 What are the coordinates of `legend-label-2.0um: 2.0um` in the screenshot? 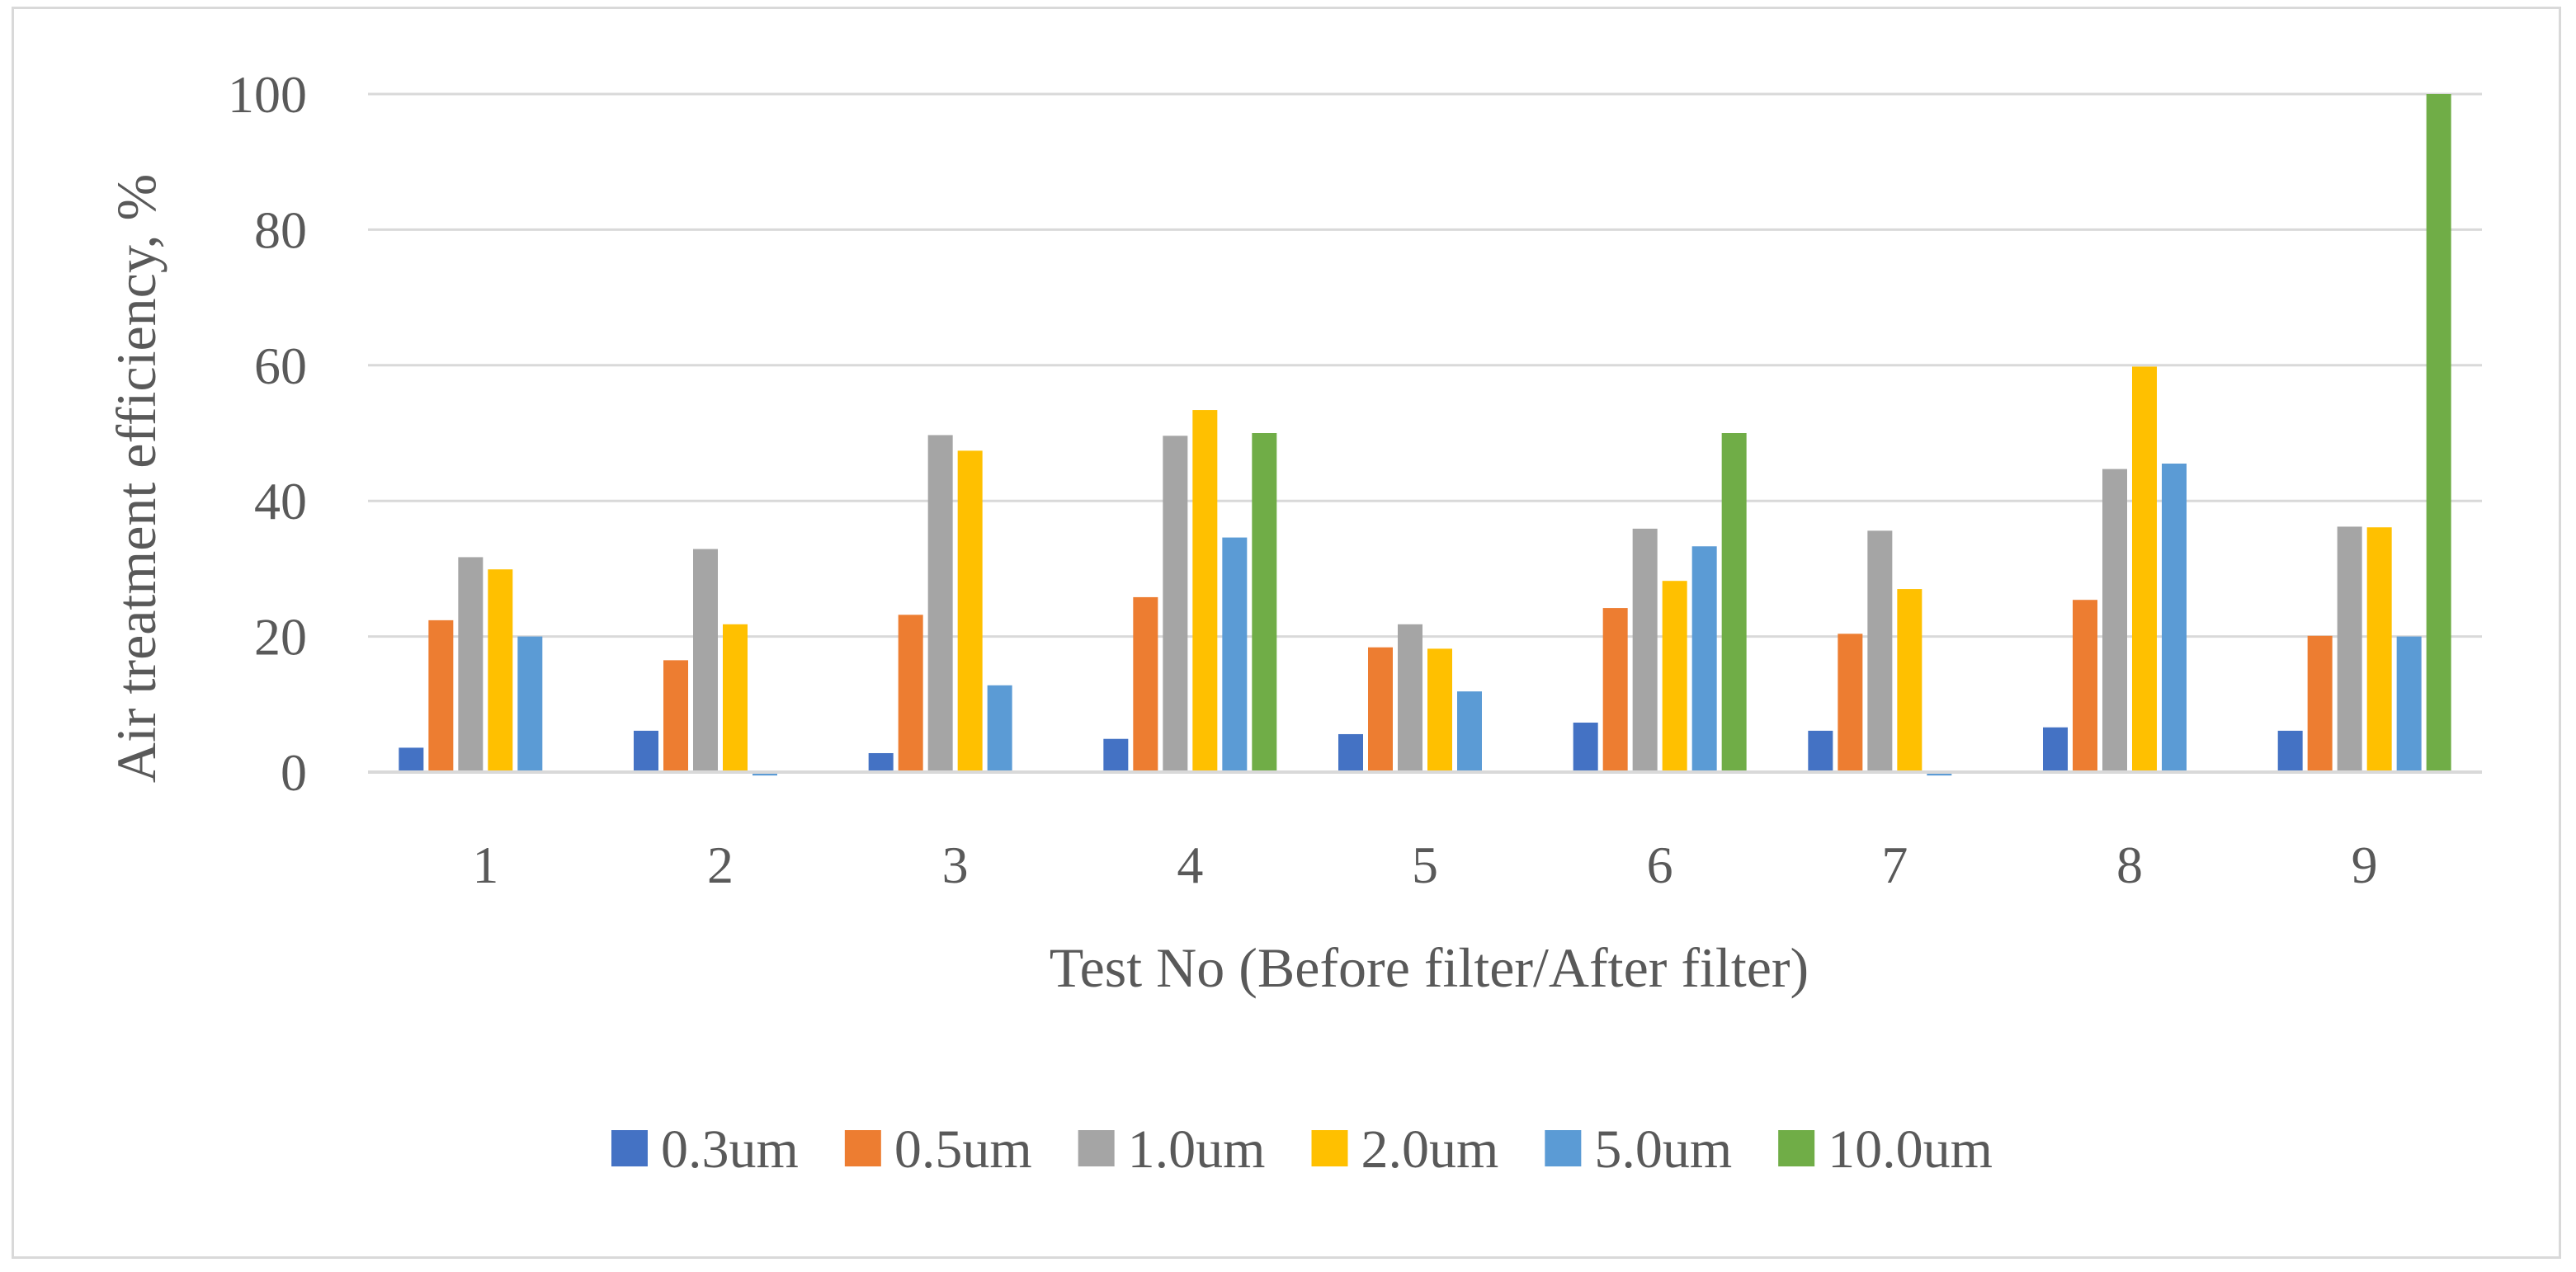 It's located at (1430, 1149).